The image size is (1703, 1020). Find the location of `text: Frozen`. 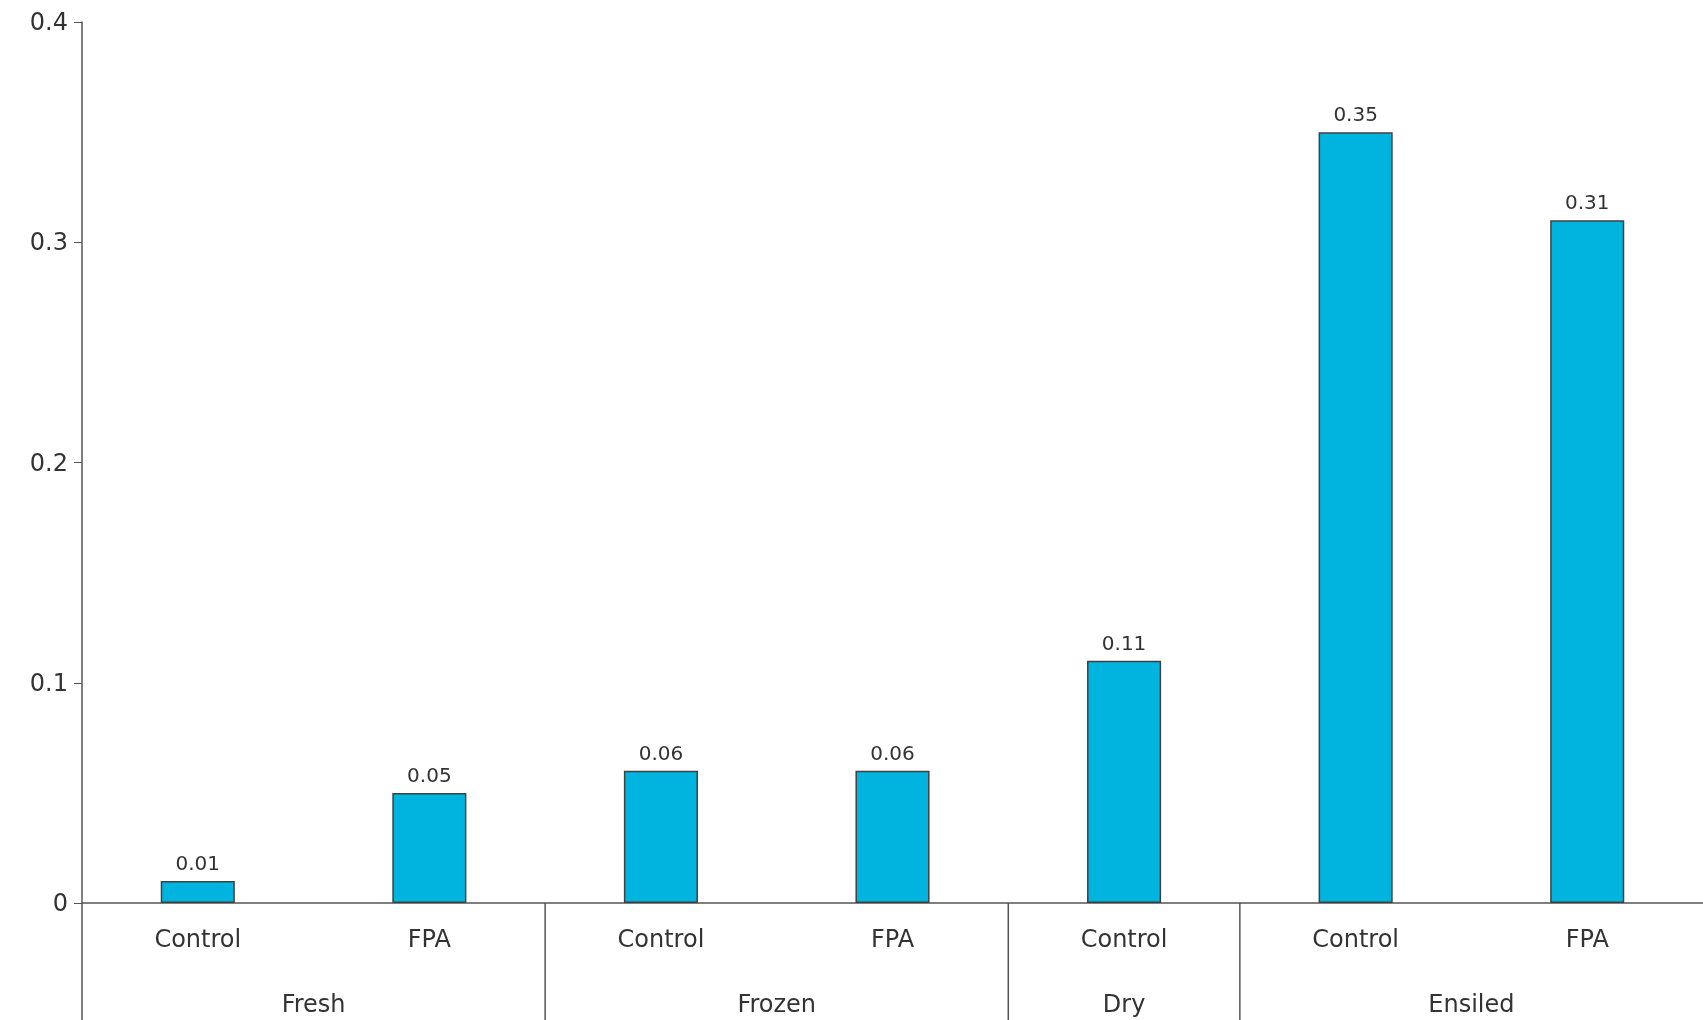

text: Frozen is located at coordinates (777, 1004).